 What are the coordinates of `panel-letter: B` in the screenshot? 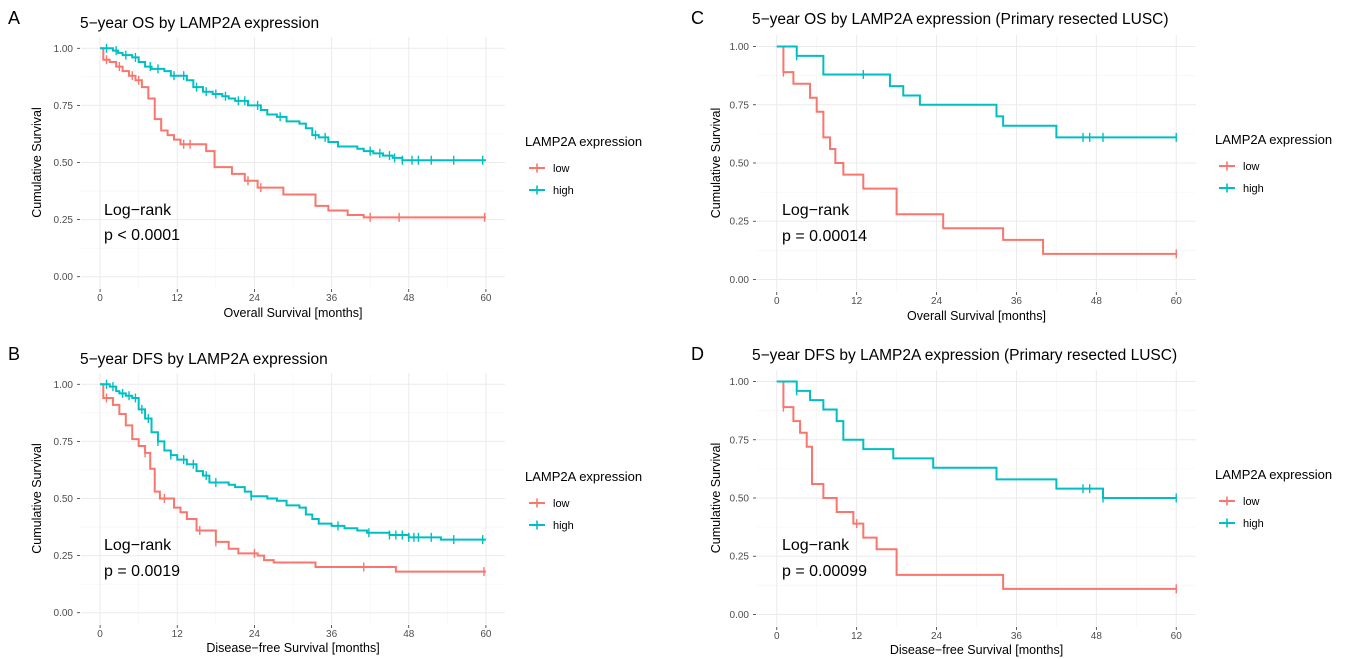 It's located at (14, 354).